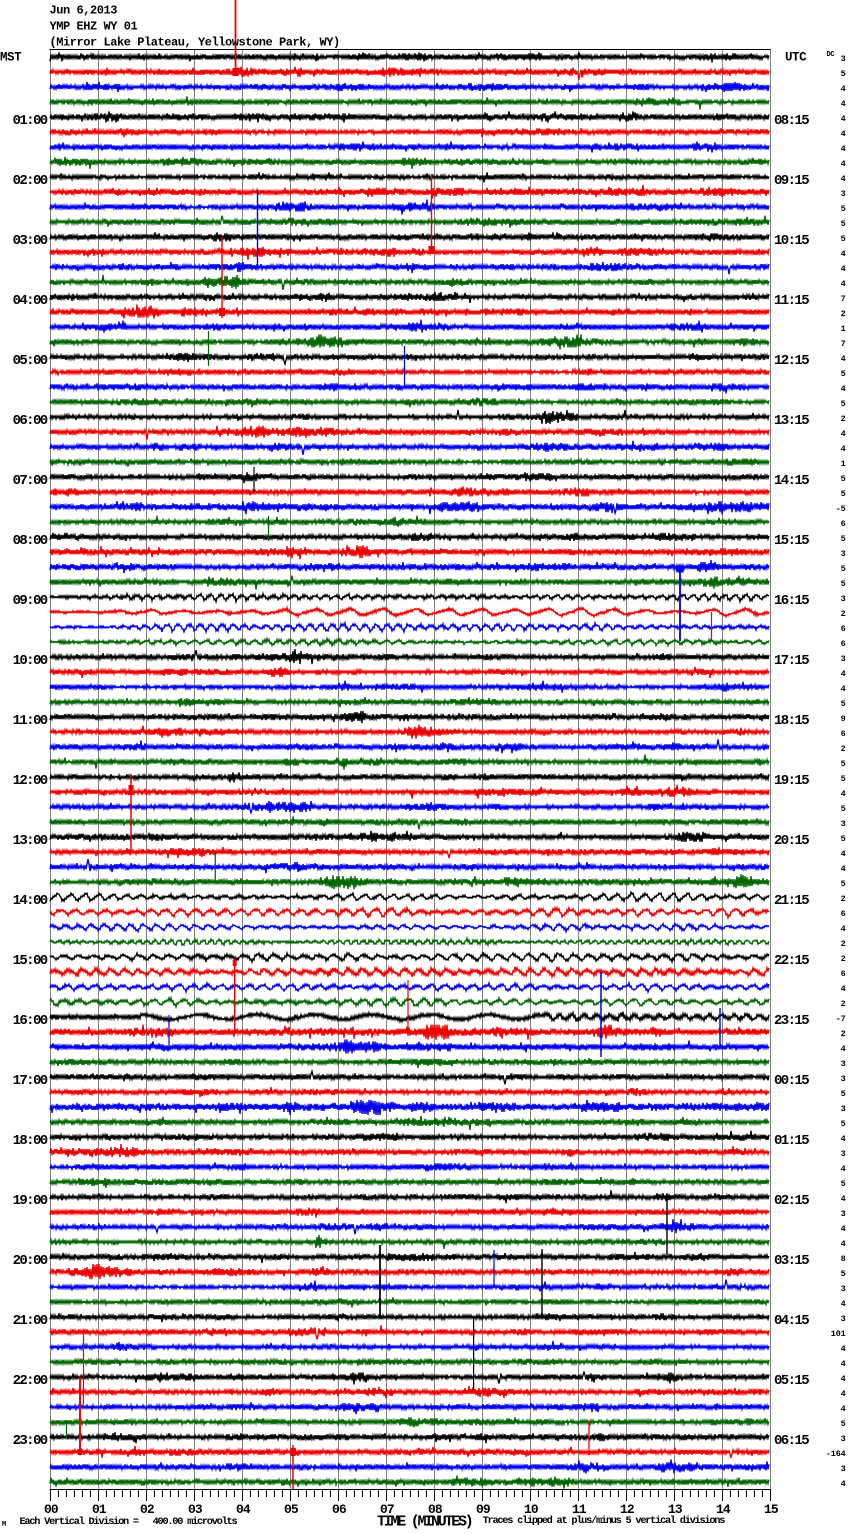 The height and width of the screenshot is (1534, 850). What do you see at coordinates (30, 481) in the screenshot?
I see `svg-text: 07:00` at bounding box center [30, 481].